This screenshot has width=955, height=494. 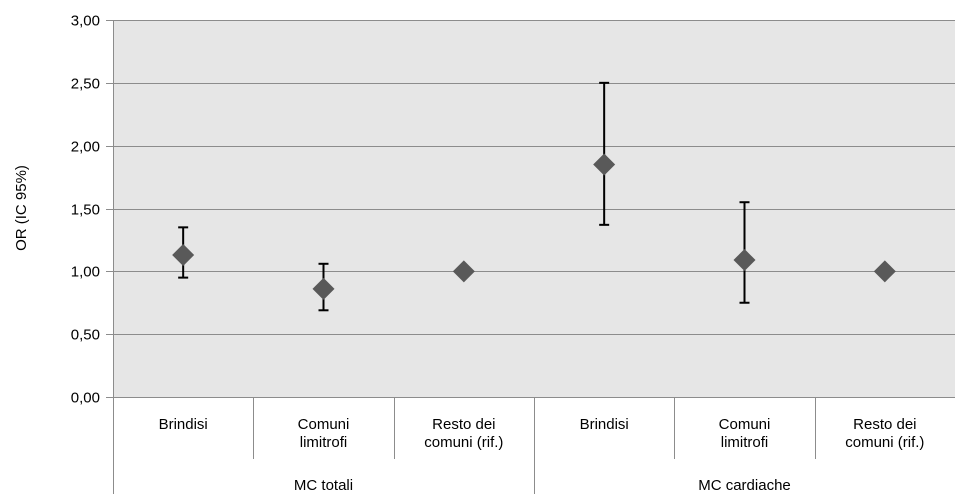 I want to click on group-label: MC cardiache, so click(x=744, y=485).